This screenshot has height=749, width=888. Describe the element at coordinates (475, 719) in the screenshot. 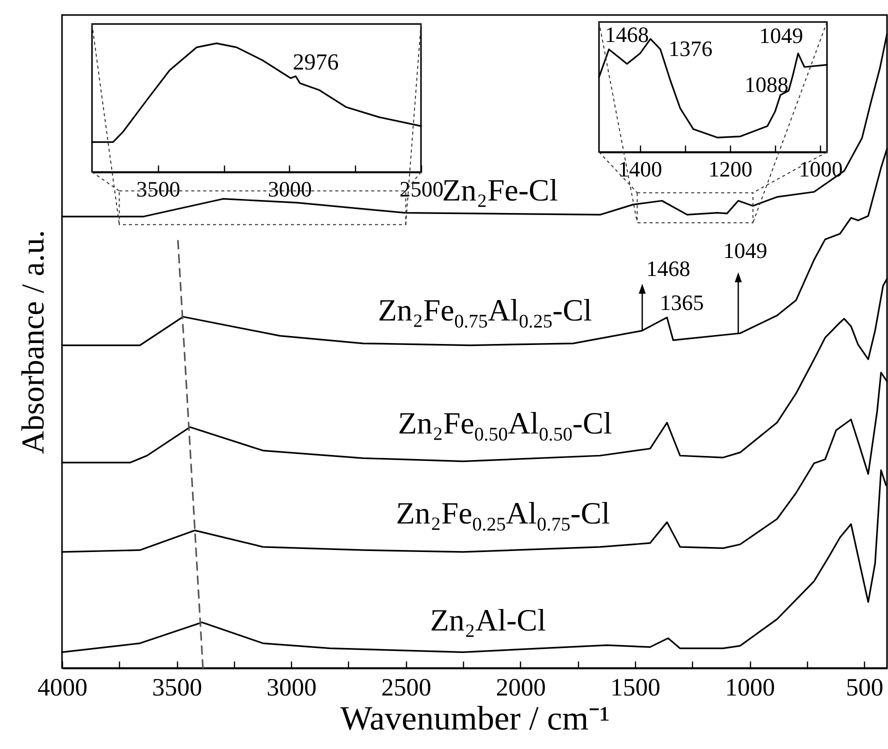

I see `x-axis-title: Wavenumber / cm⁻¹` at that location.